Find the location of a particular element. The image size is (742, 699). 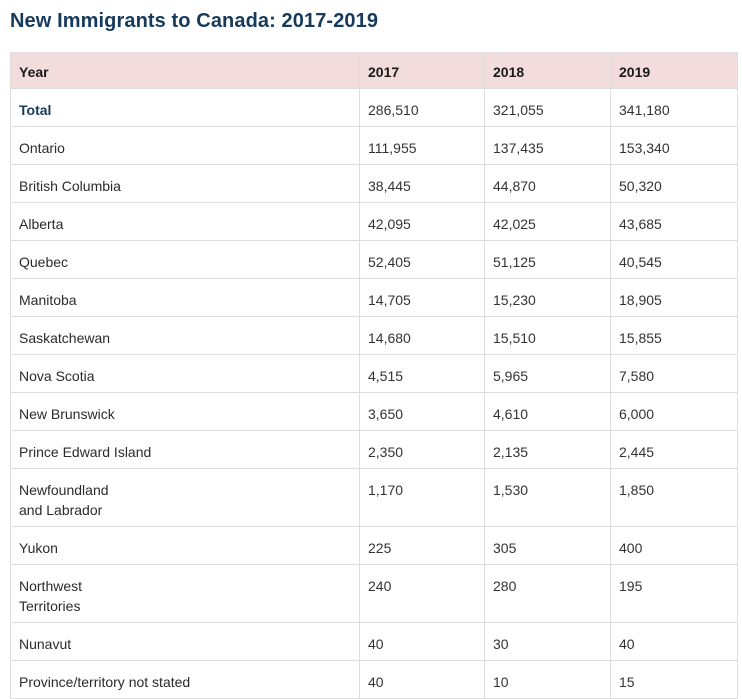

page-title: New Immigrants to Canada: 2017-2019 is located at coordinates (194, 21).